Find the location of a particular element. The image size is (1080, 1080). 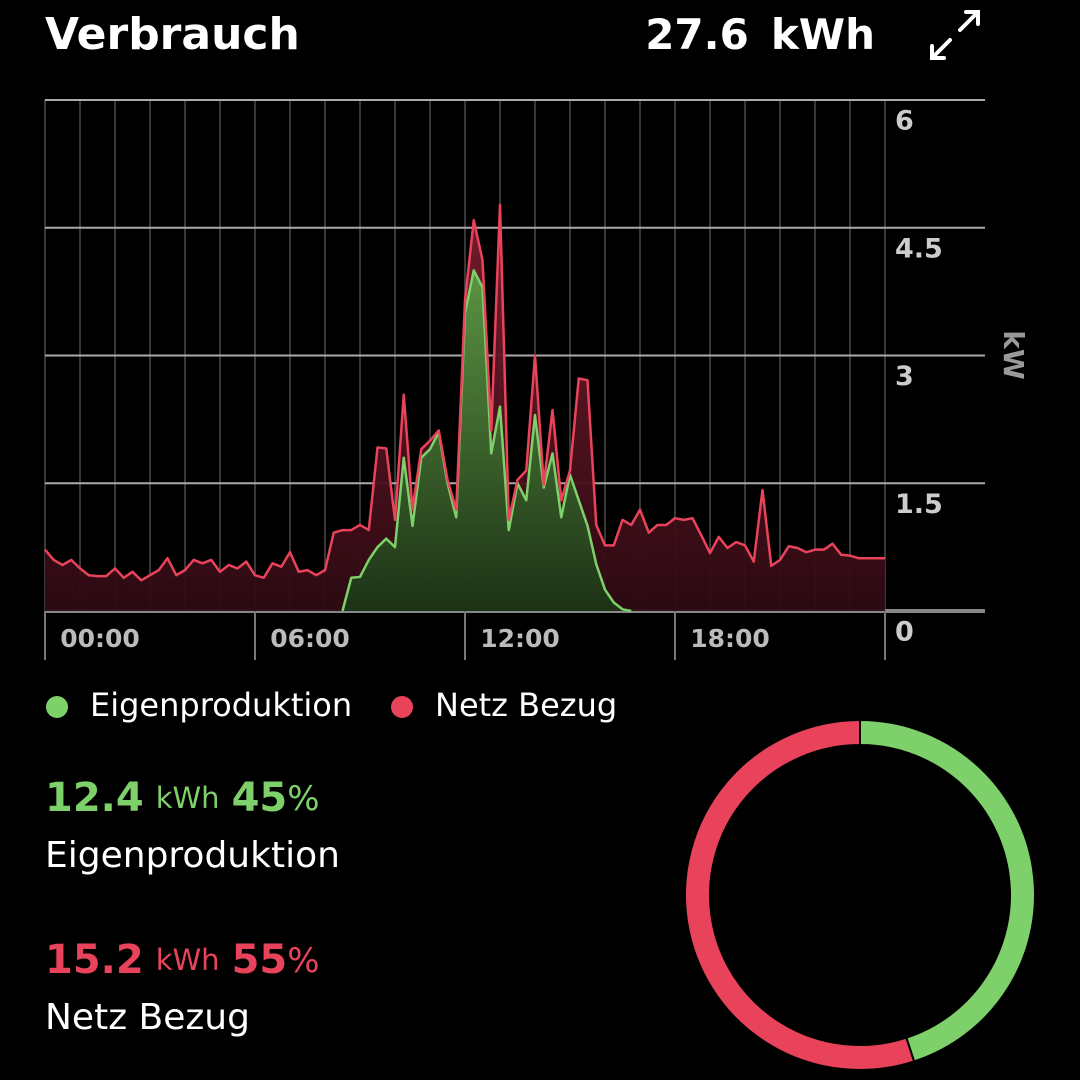

summary-share: 45 is located at coordinates (260, 798).